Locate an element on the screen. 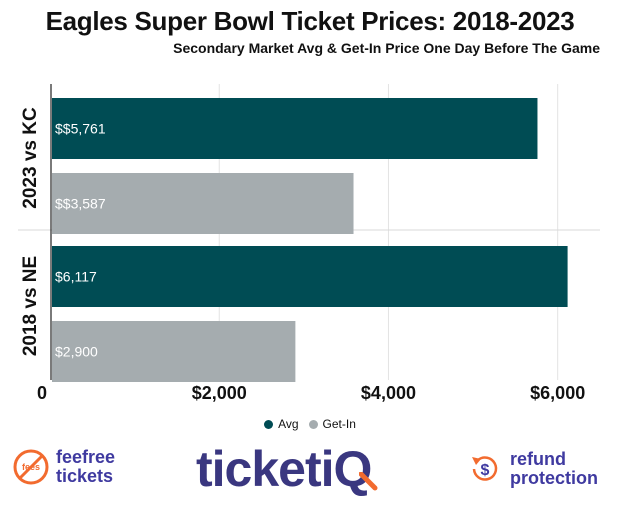  data-label-get-in-0: $$3,587 is located at coordinates (80, 204).